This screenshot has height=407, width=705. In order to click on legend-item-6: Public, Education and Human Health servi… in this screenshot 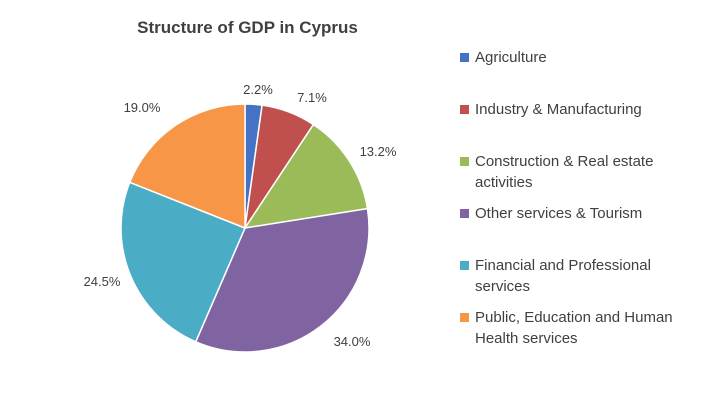, I will do `click(575, 328)`.